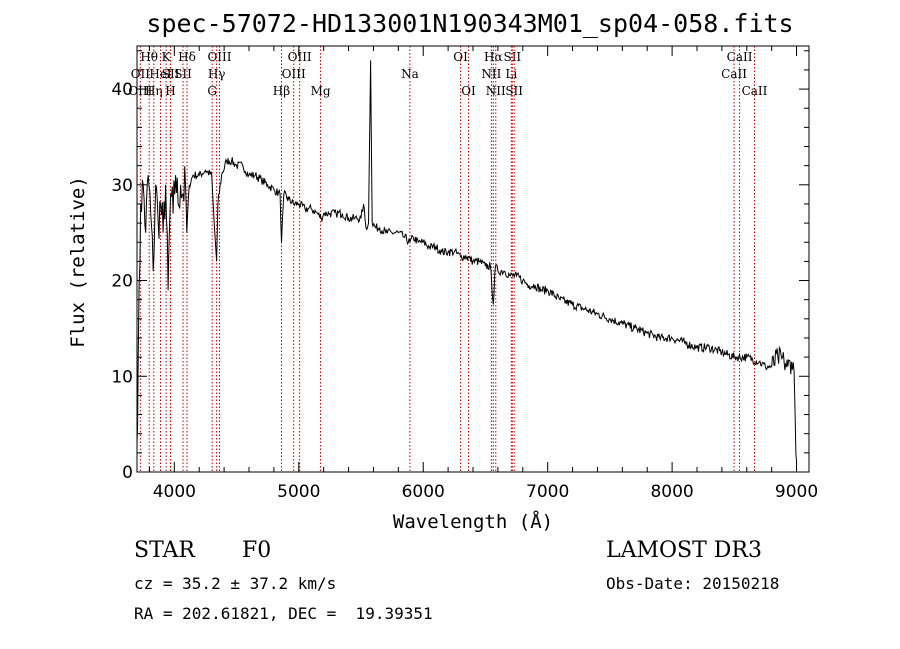 The image size is (900, 649). Describe the element at coordinates (298, 492) in the screenshot. I see `x-tick-label: 5000` at that location.